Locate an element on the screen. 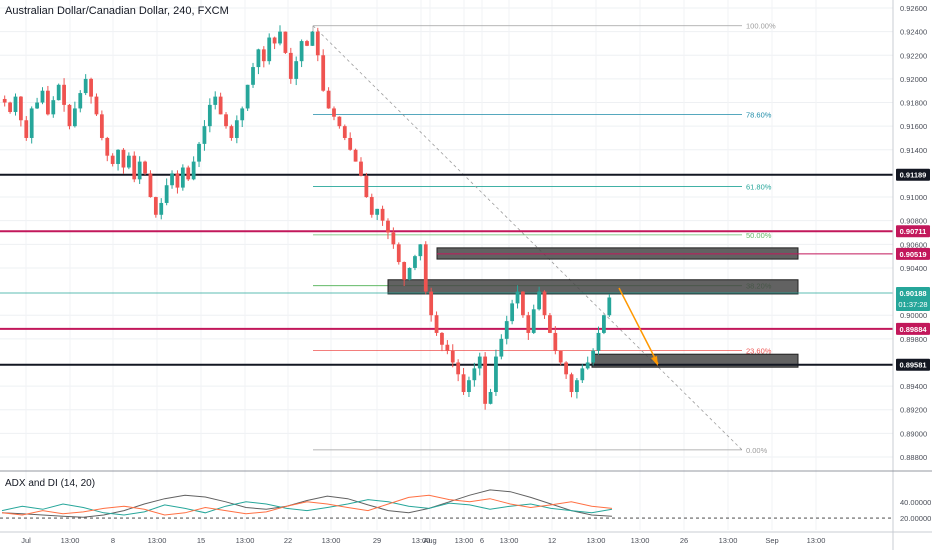 The width and height of the screenshot is (932, 550). adx-panel is located at coordinates (446, 504).